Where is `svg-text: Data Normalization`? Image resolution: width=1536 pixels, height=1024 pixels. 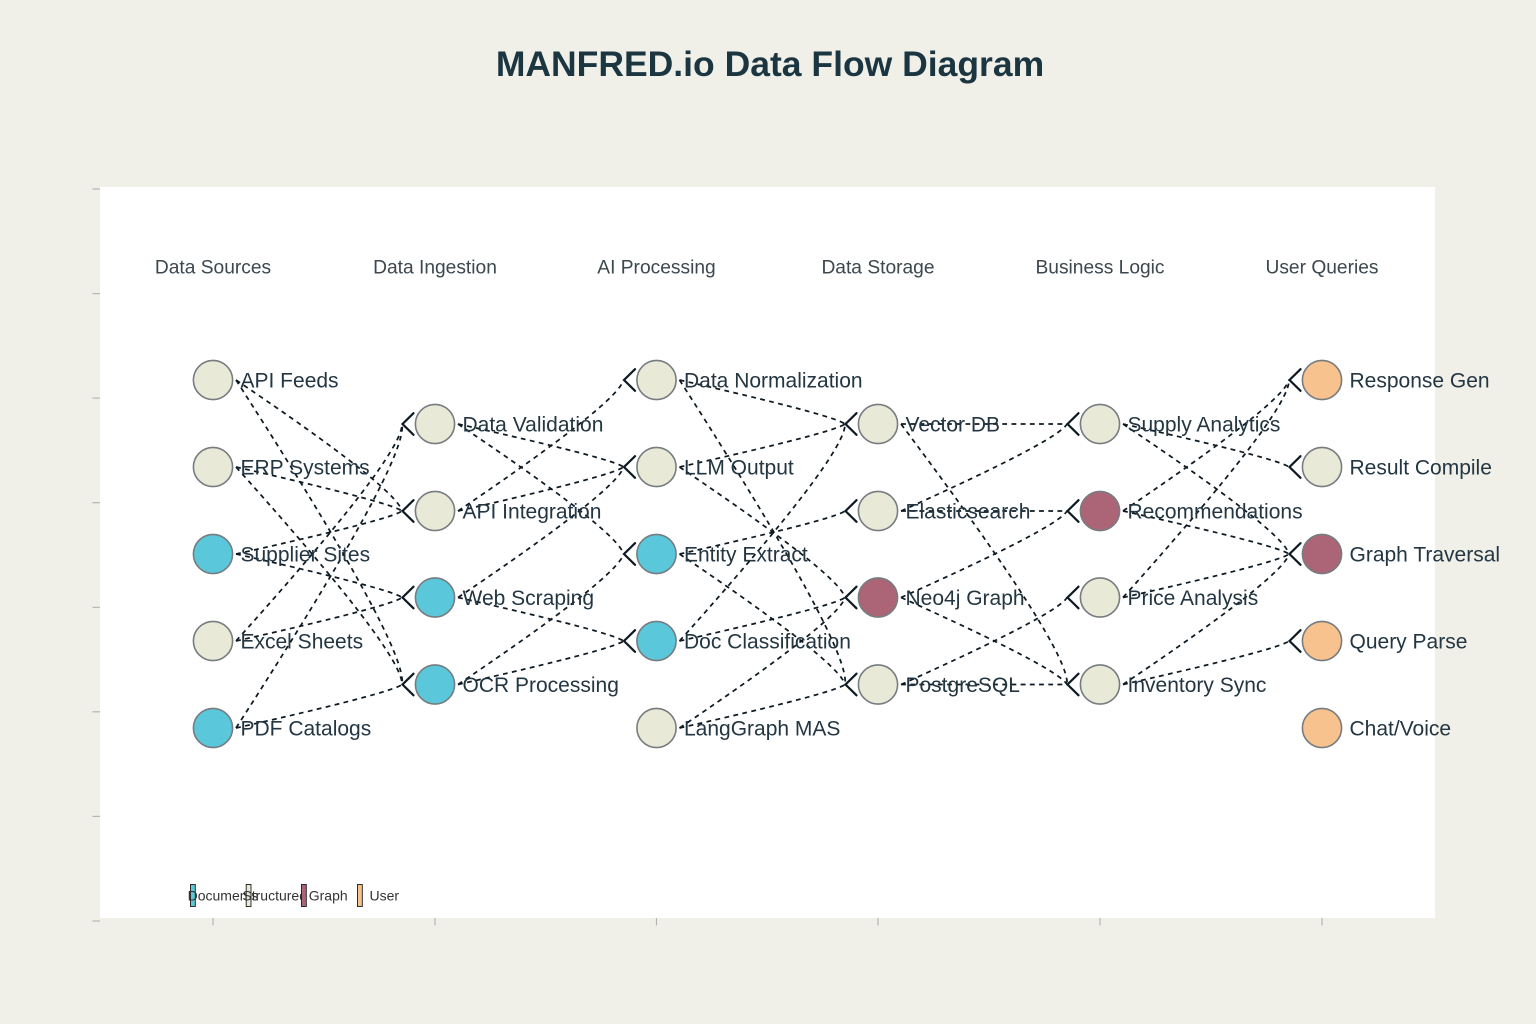 svg-text: Data Normalization is located at coordinates (773, 380).